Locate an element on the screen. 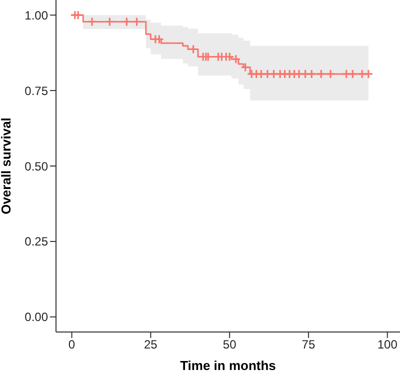 The height and width of the screenshot is (376, 400). x-tick-label: 50 is located at coordinates (229, 345).